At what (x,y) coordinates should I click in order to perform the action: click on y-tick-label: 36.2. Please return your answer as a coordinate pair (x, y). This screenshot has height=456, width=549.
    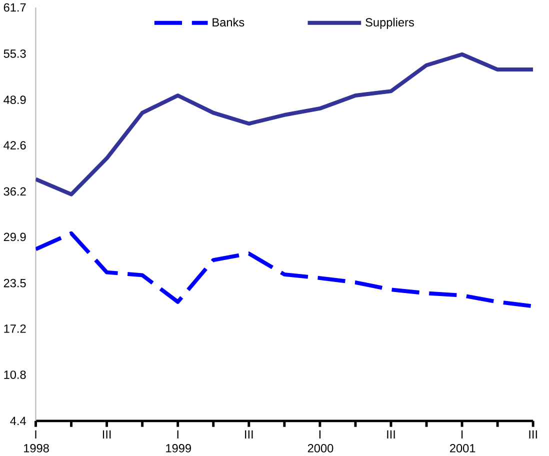
    Looking at the image, I should click on (15, 191).